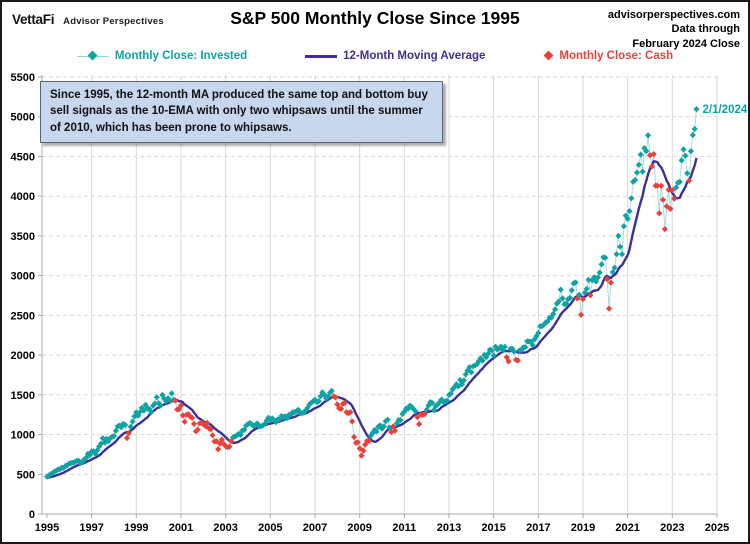 This screenshot has width=750, height=544. What do you see at coordinates (359, 528) in the screenshot?
I see `svg-text: 2009` at bounding box center [359, 528].